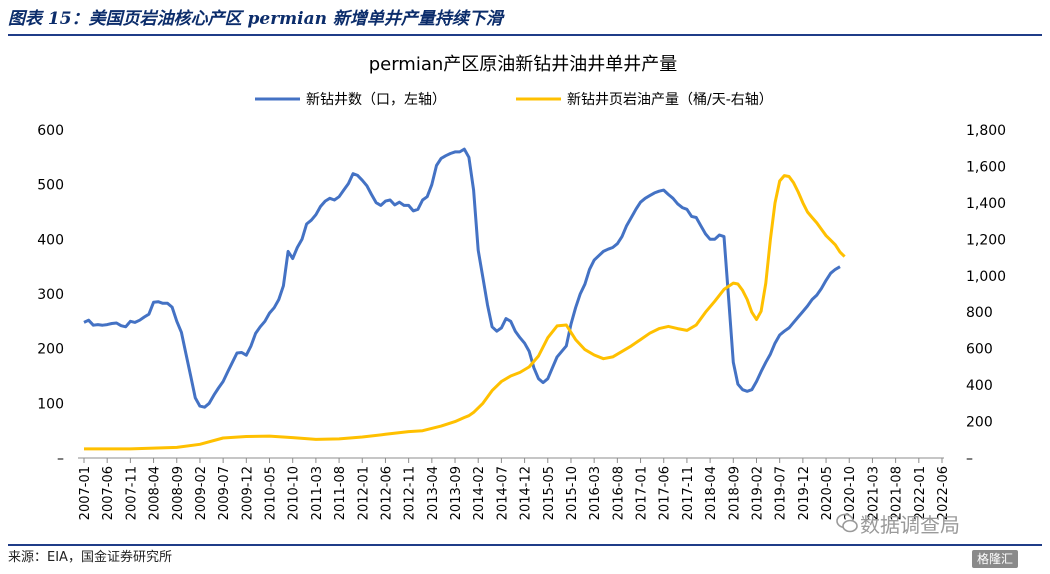 This screenshot has height=574, width=1050. What do you see at coordinates (526, 493) in the screenshot?
I see `x-tick-label: 2014-12` at bounding box center [526, 493].